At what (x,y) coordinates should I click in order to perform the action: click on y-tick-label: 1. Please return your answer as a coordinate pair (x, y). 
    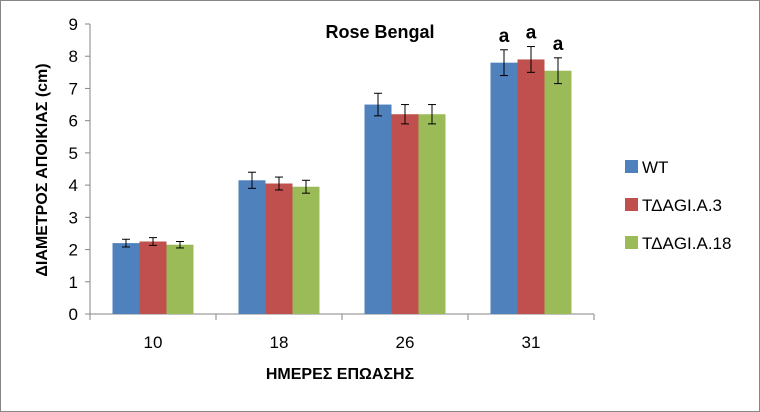
    Looking at the image, I should click on (73, 282).